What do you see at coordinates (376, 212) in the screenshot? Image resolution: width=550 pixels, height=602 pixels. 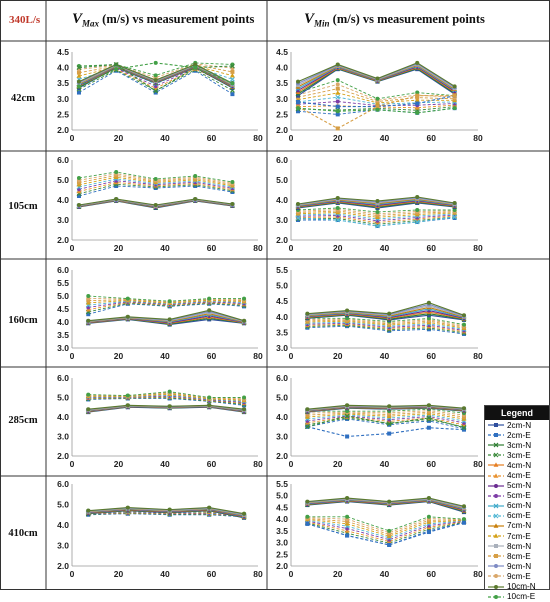 I see `series-line-9cm-E` at bounding box center [376, 212].